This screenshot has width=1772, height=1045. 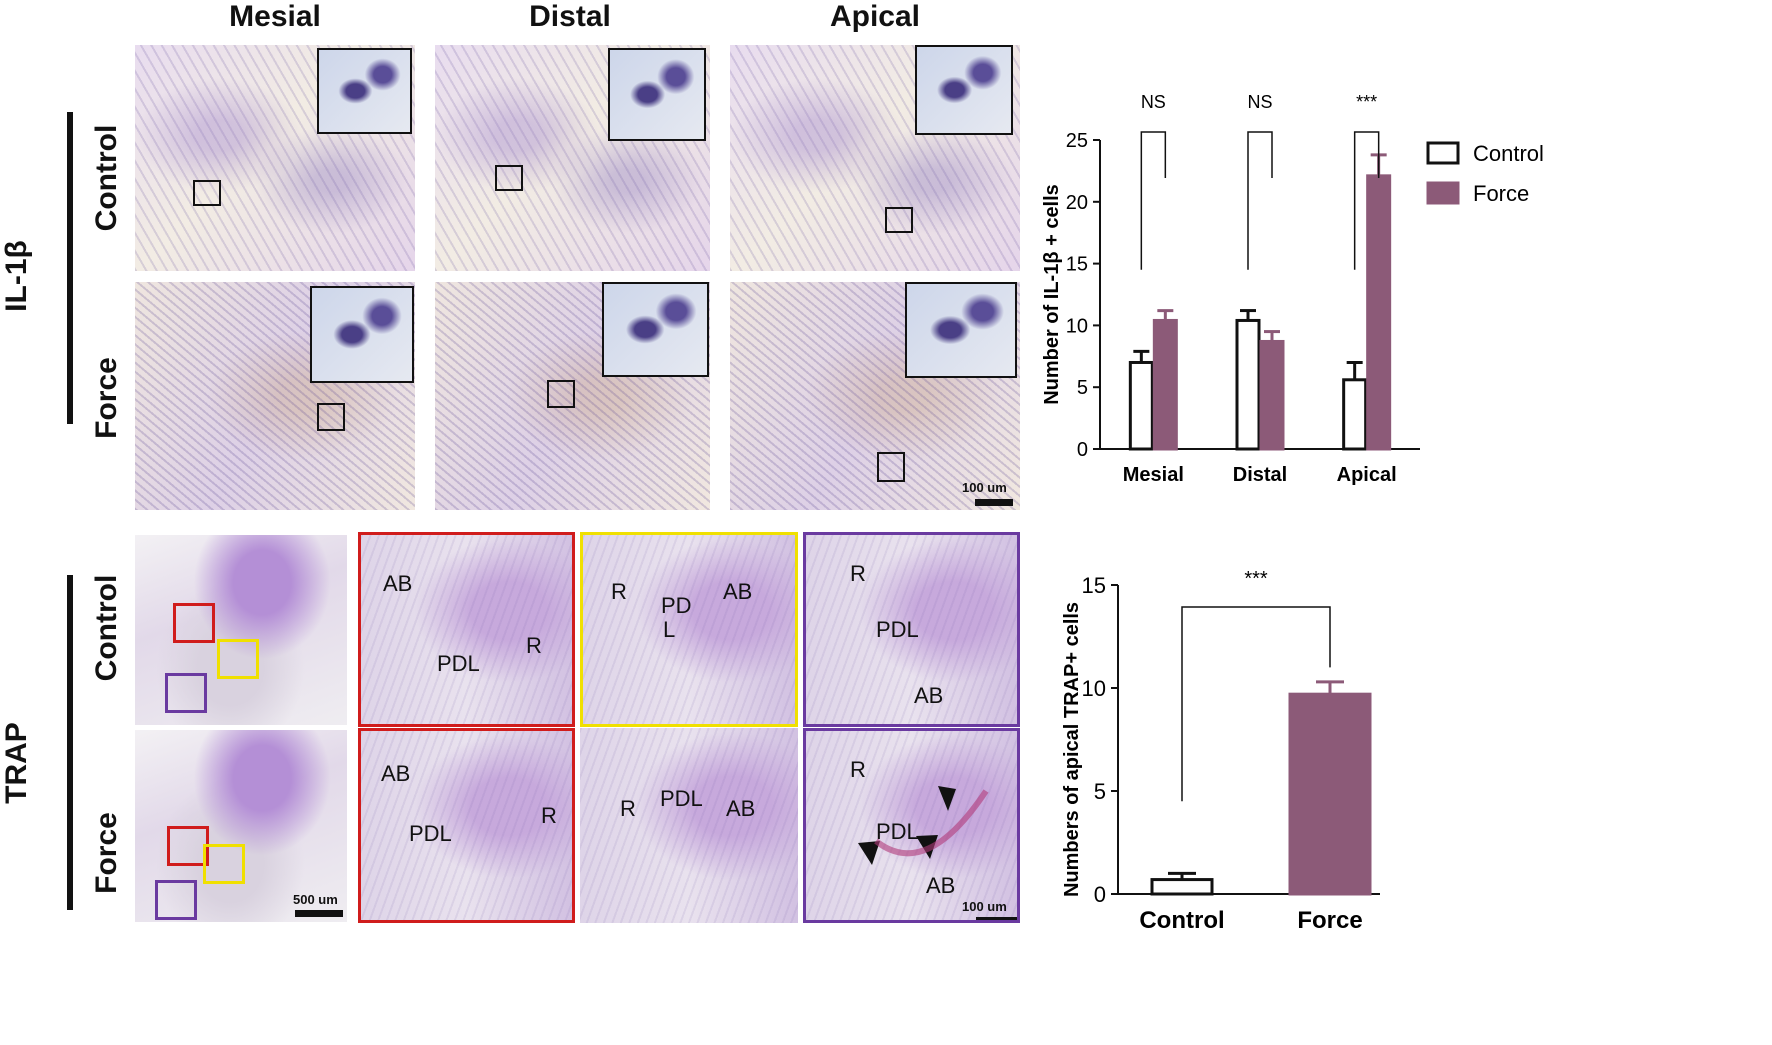 What do you see at coordinates (315, 899) in the screenshot?
I see `scale-label: 500 um` at bounding box center [315, 899].